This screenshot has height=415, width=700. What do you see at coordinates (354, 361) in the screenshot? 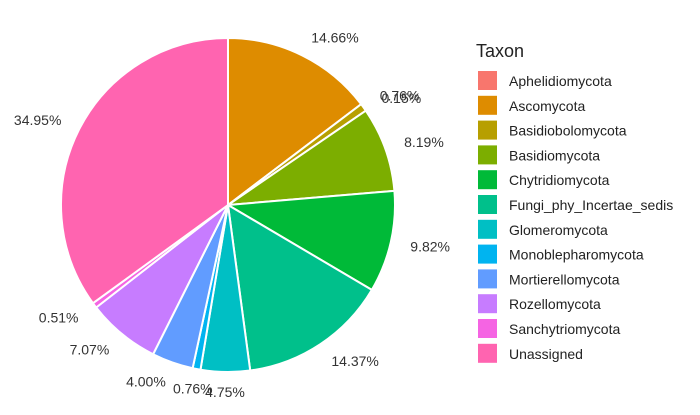
I see `pie-label-fungi-phy-incertae-sedis: 14.37%` at bounding box center [354, 361].